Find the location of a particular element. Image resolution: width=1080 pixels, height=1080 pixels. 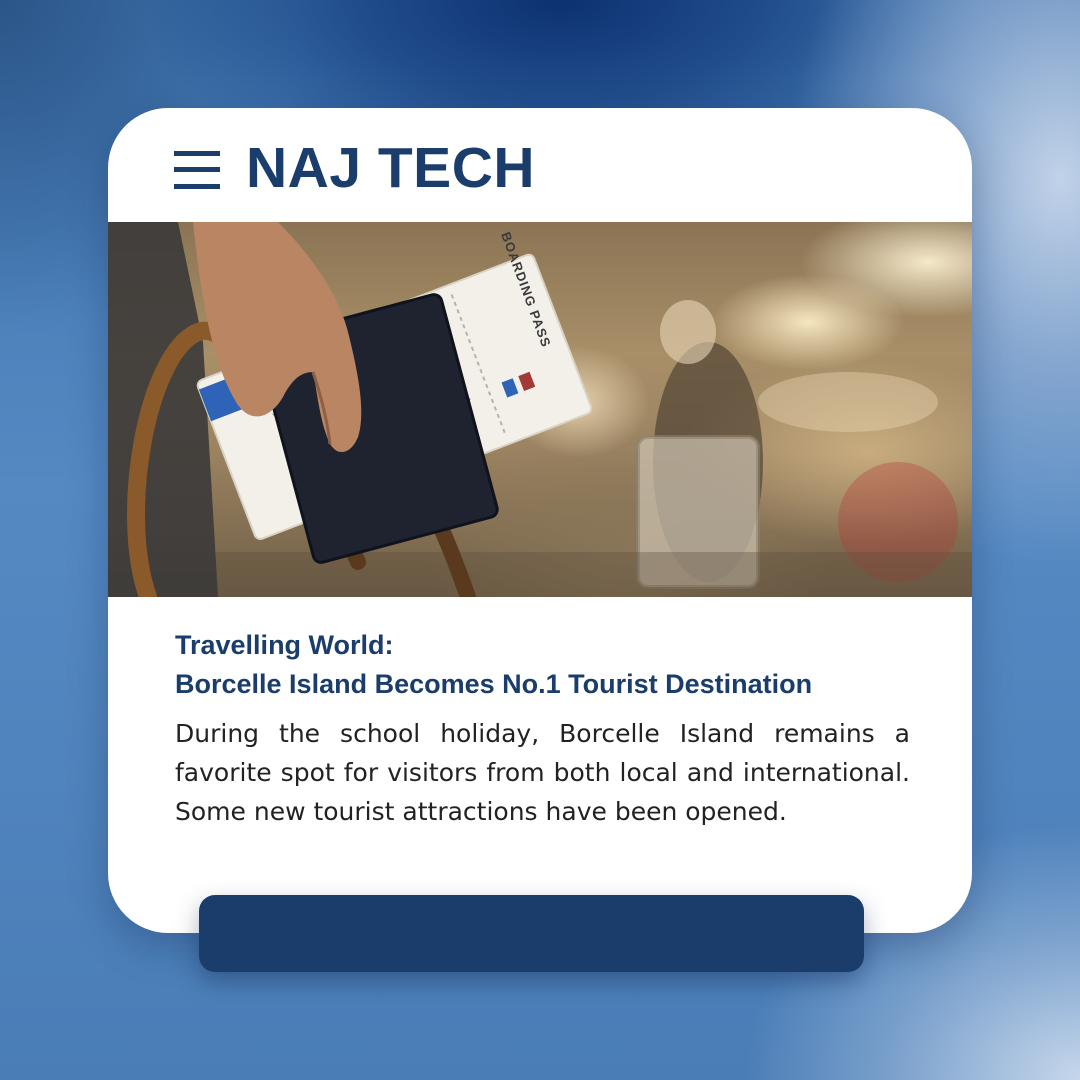

suitcase-outline is located at coordinates (698, 512).